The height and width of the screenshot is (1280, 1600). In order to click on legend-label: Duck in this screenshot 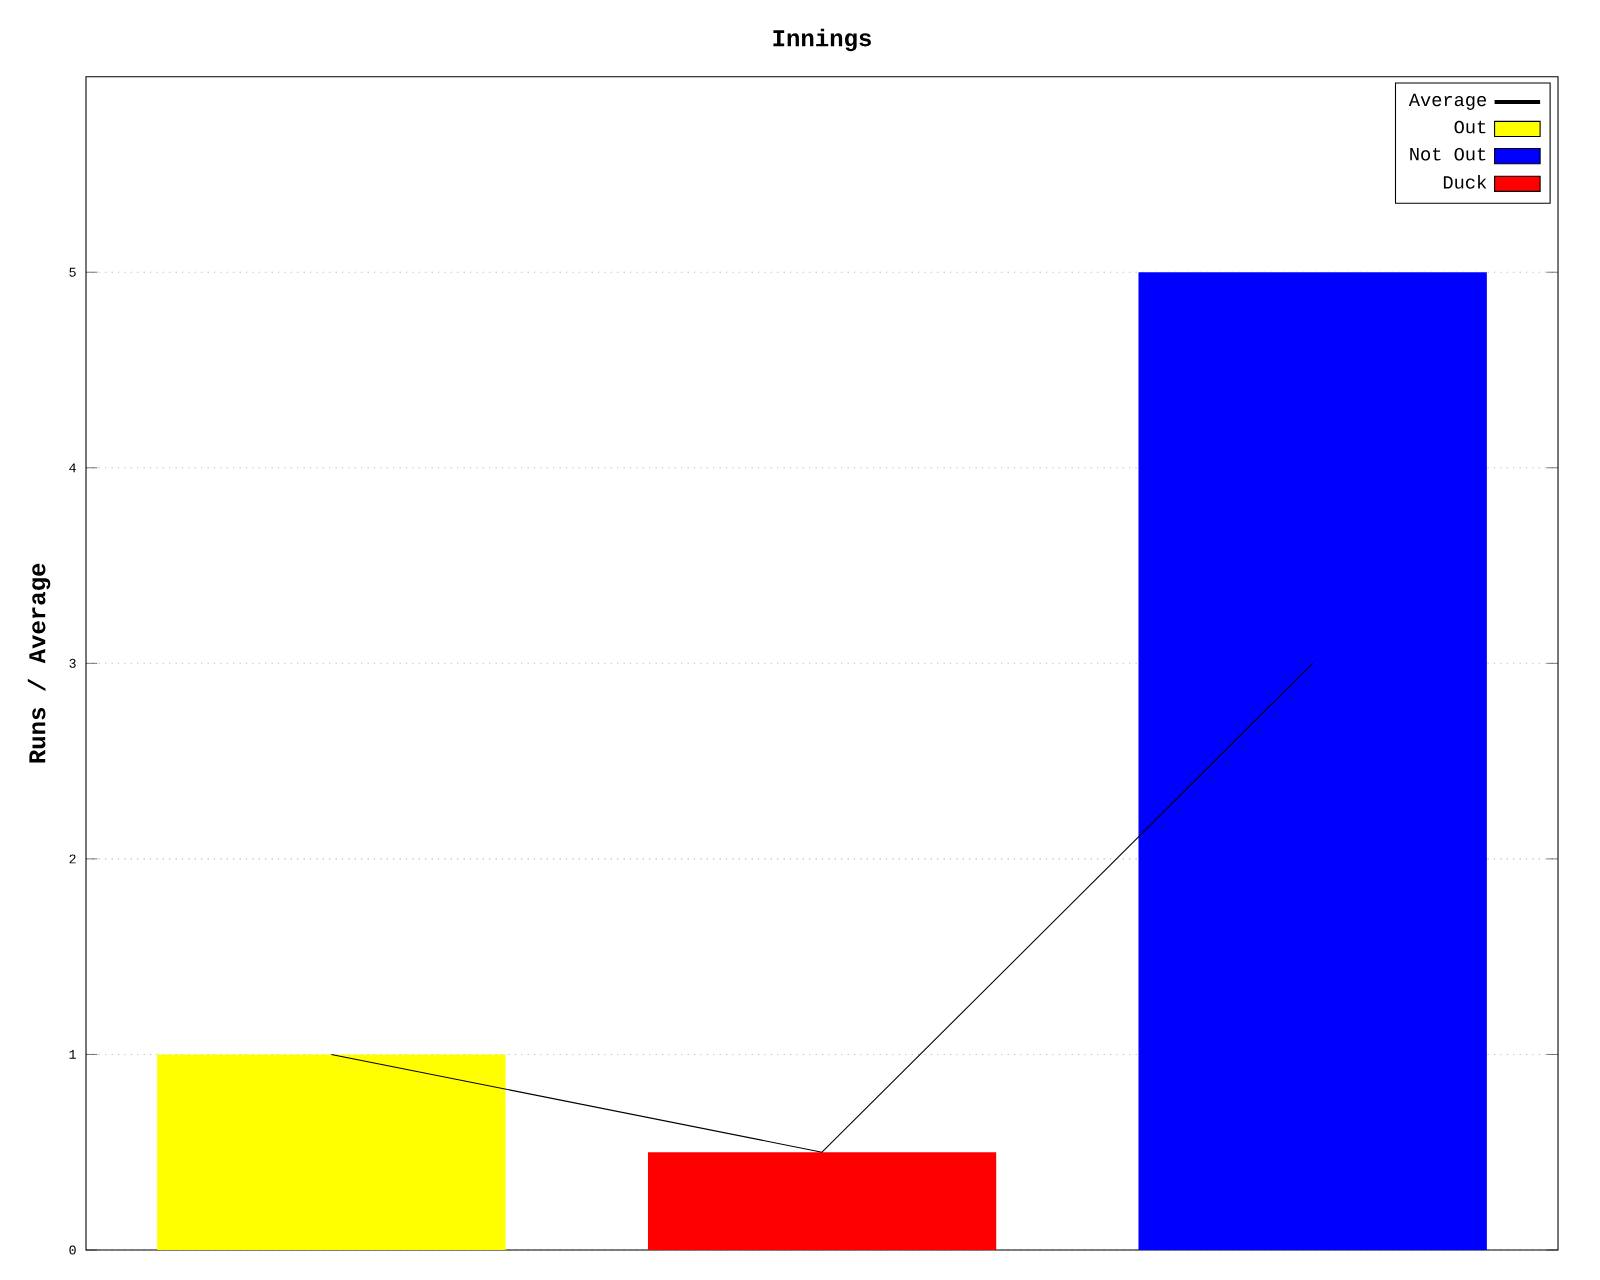, I will do `click(1465, 182)`.